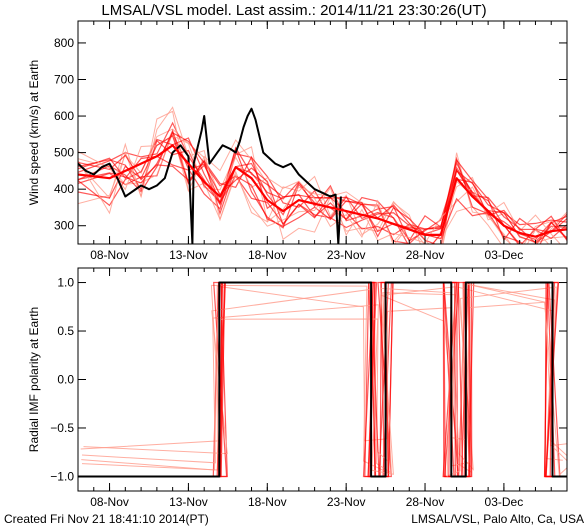 The height and width of the screenshot is (526, 588). Describe the element at coordinates (62, 428) in the screenshot. I see `y-tick-label: −0.5` at that location.